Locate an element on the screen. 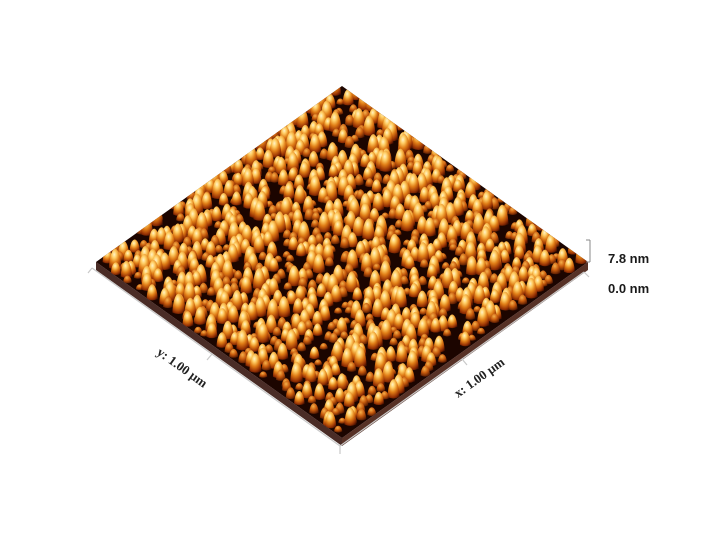 Image resolution: width=720 pixels, height=540 pixels. z-max-label: 7.8 nm is located at coordinates (628, 258).